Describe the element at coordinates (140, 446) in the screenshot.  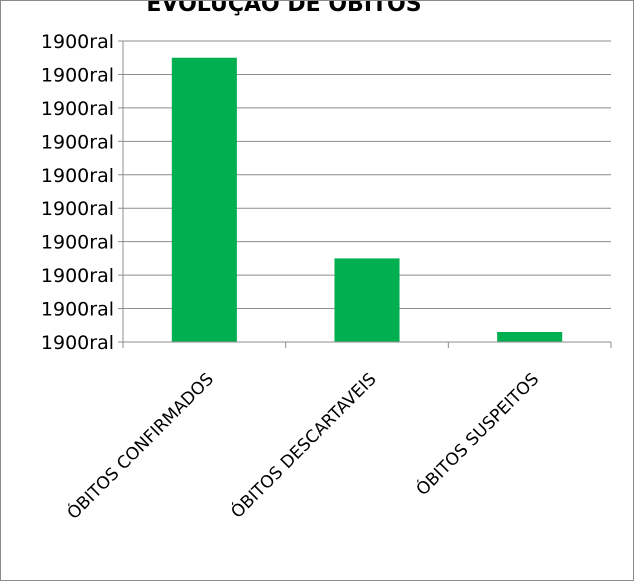
I see `category-label: ÓBITOS CONFIRMADOS` at that location.